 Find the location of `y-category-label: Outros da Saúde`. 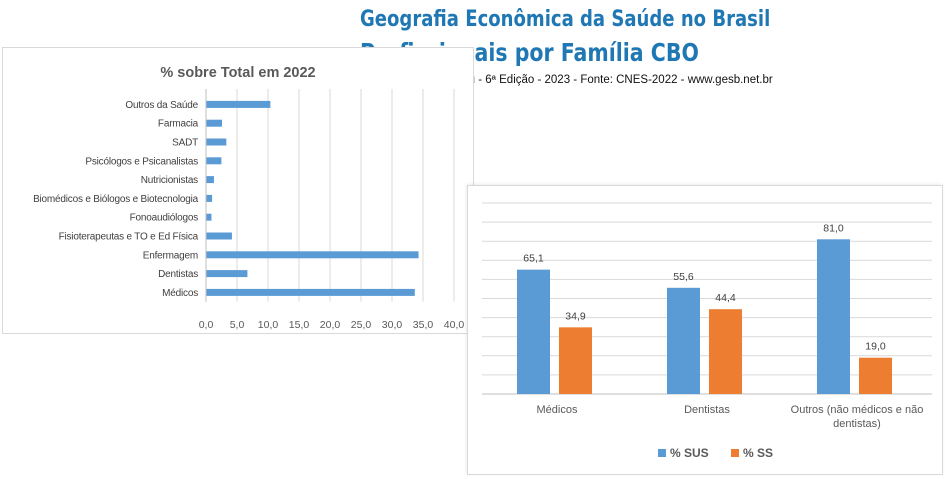

y-category-label: Outros da Saúde is located at coordinates (161, 105).